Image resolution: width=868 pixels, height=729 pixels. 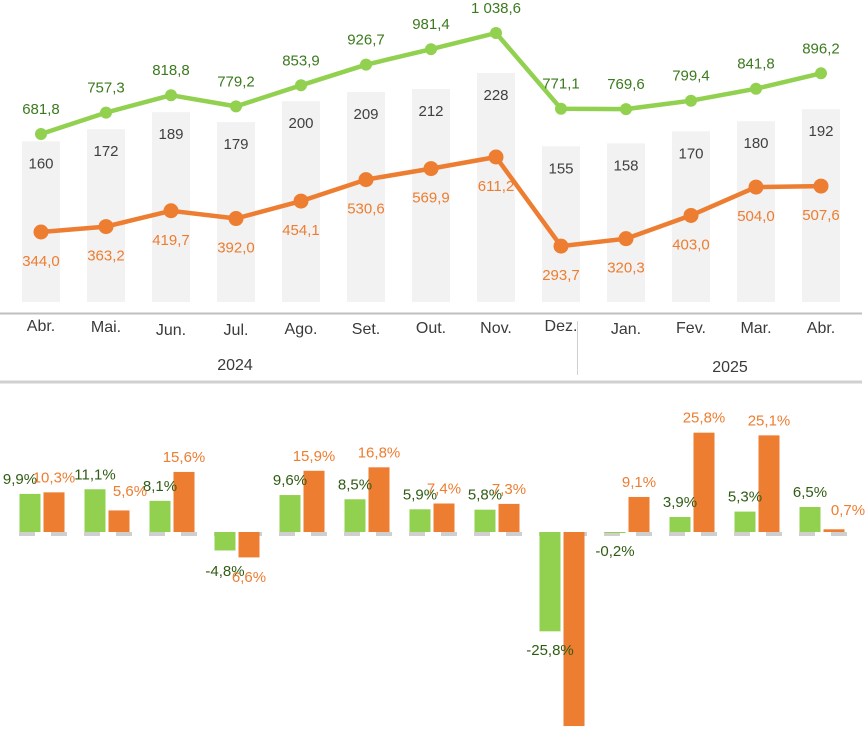 What do you see at coordinates (106, 256) in the screenshot?
I see `orange-series-label: 363,2` at bounding box center [106, 256].